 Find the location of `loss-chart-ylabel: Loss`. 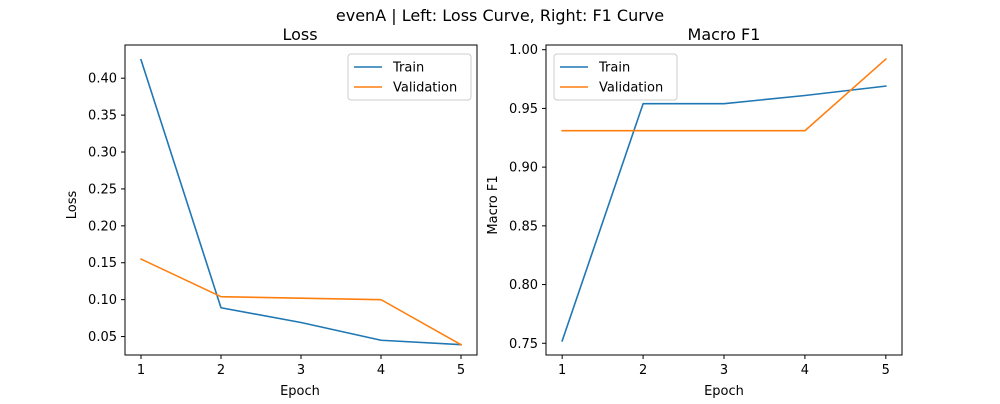

loss-chart-ylabel: Loss is located at coordinates (72, 205).